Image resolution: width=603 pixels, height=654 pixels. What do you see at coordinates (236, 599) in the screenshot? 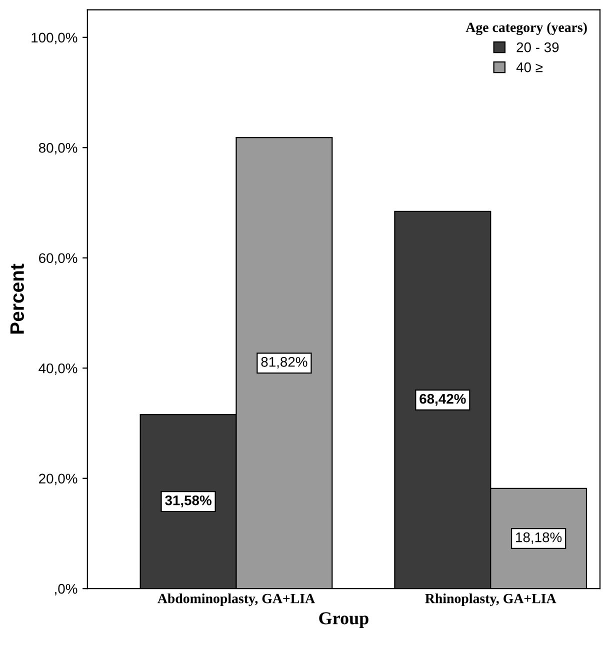
I see `x-tick-label: Abdominoplasty, GA+LIA` at bounding box center [236, 599].